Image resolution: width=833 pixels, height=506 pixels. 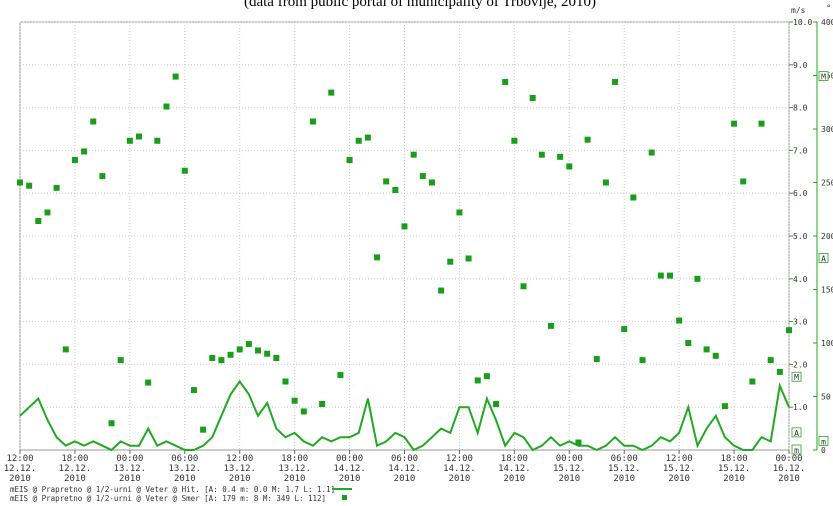 I want to click on y2-tick-label: 150, so click(x=827, y=290).